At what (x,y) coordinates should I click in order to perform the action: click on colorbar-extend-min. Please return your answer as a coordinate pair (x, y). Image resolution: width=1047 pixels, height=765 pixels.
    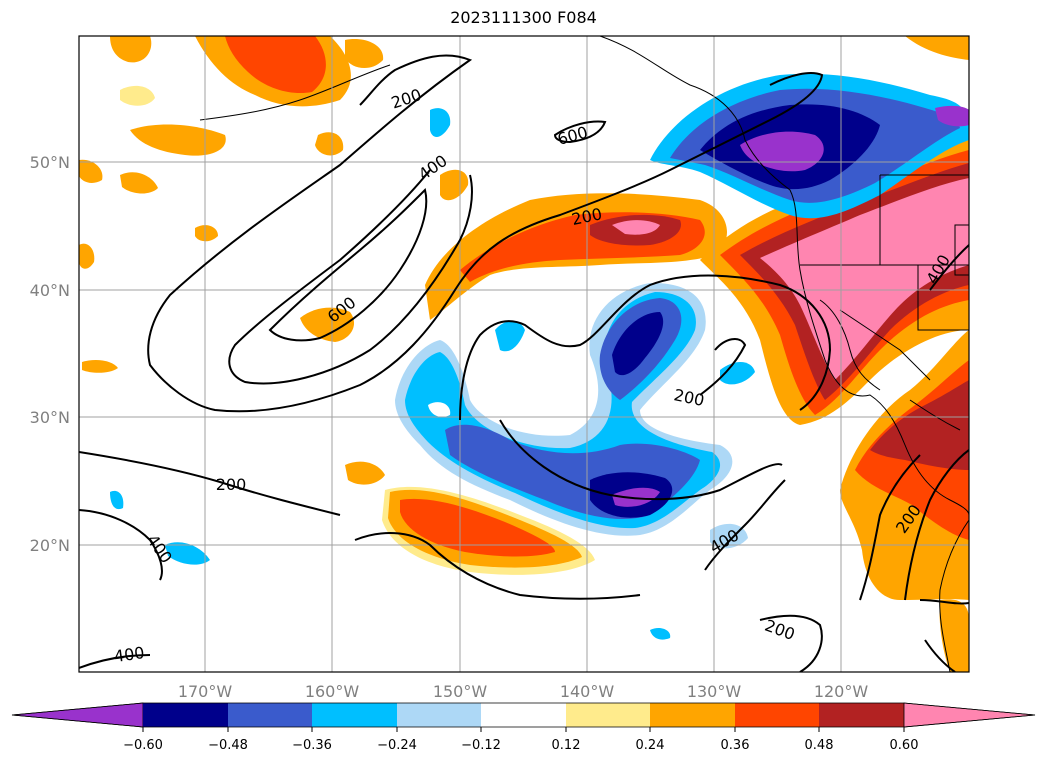
    Looking at the image, I should click on (77, 715).